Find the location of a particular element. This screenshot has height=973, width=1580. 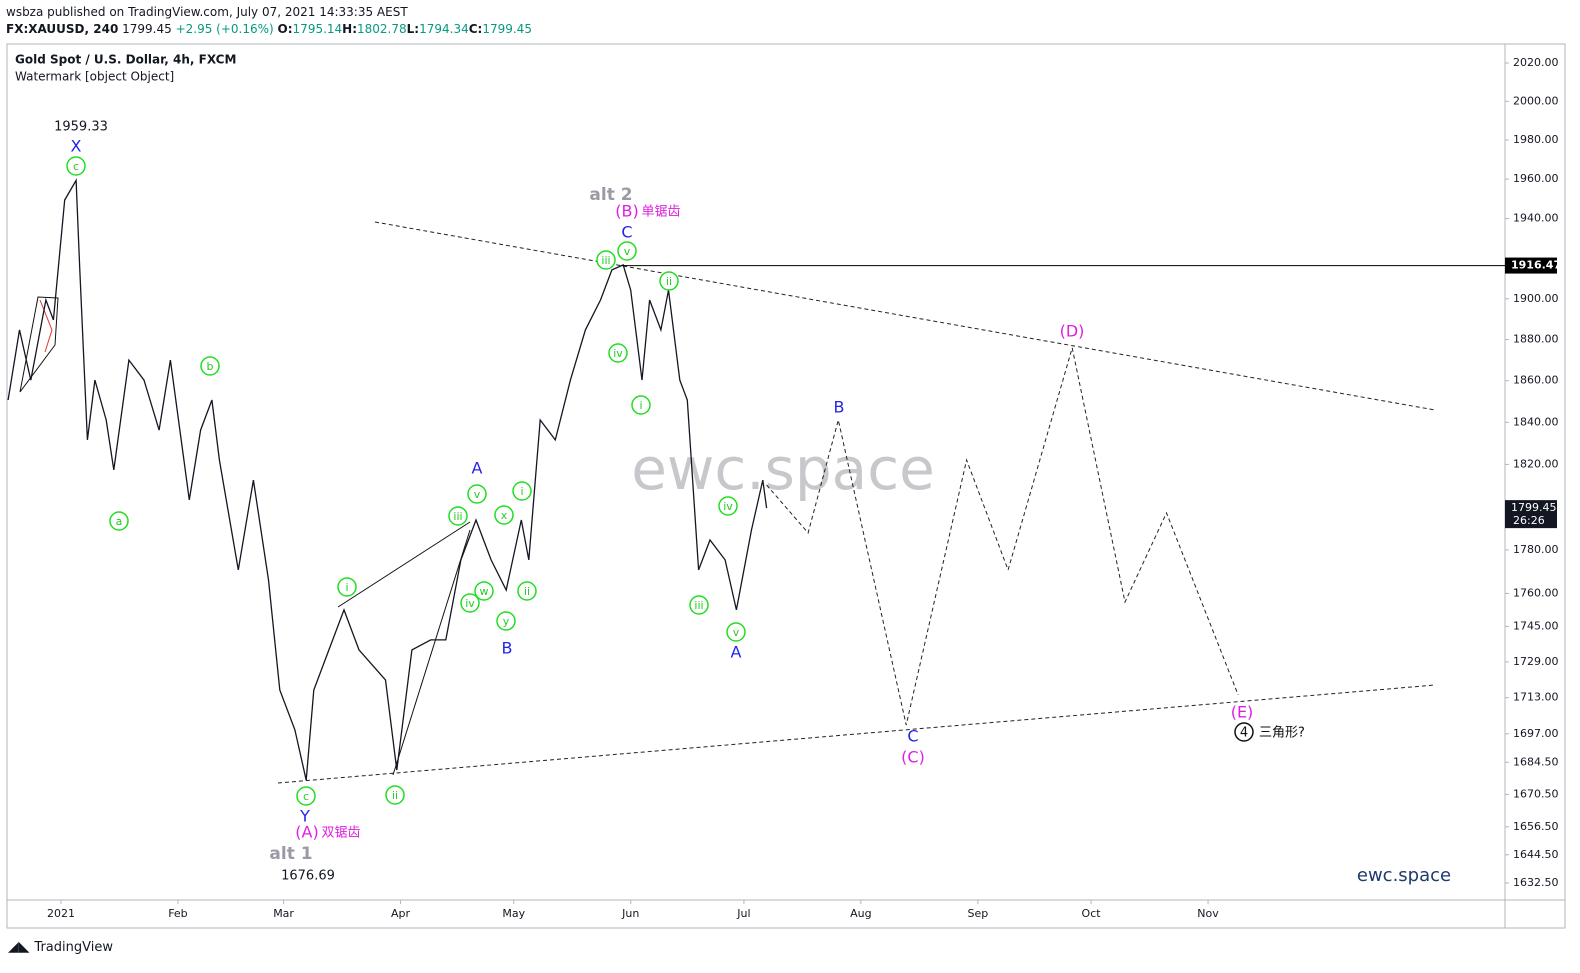

x-tick-label: Sep is located at coordinates (978, 913).